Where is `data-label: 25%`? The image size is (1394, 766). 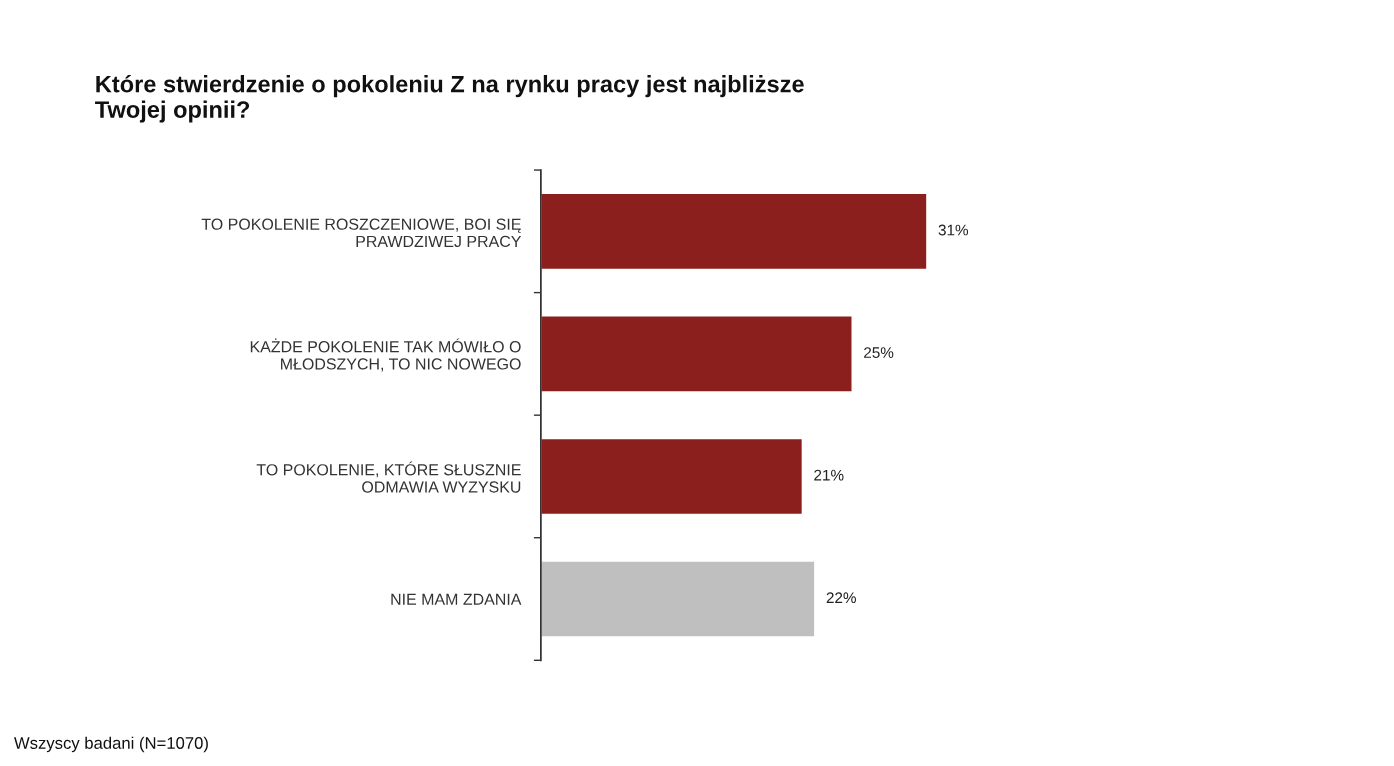 data-label: 25% is located at coordinates (879, 352).